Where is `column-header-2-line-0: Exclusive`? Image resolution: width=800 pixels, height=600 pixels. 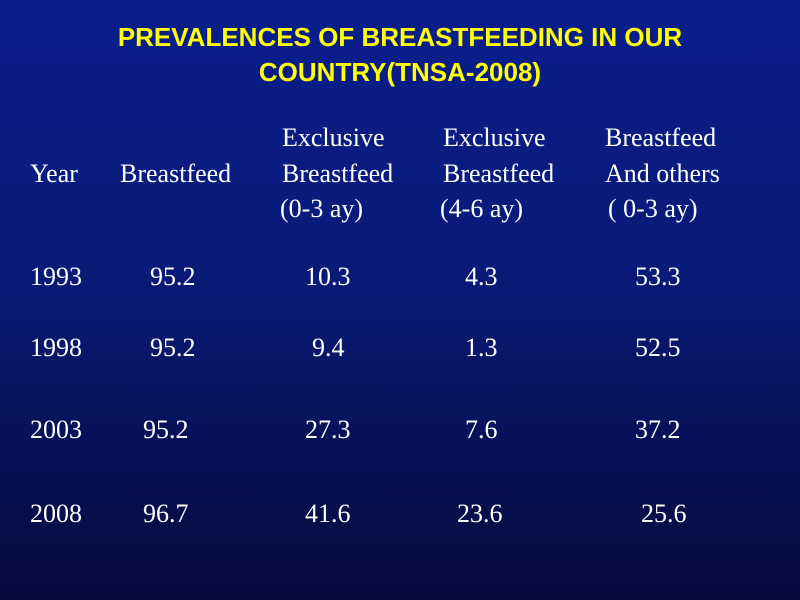
column-header-2-line-0: Exclusive is located at coordinates (333, 137).